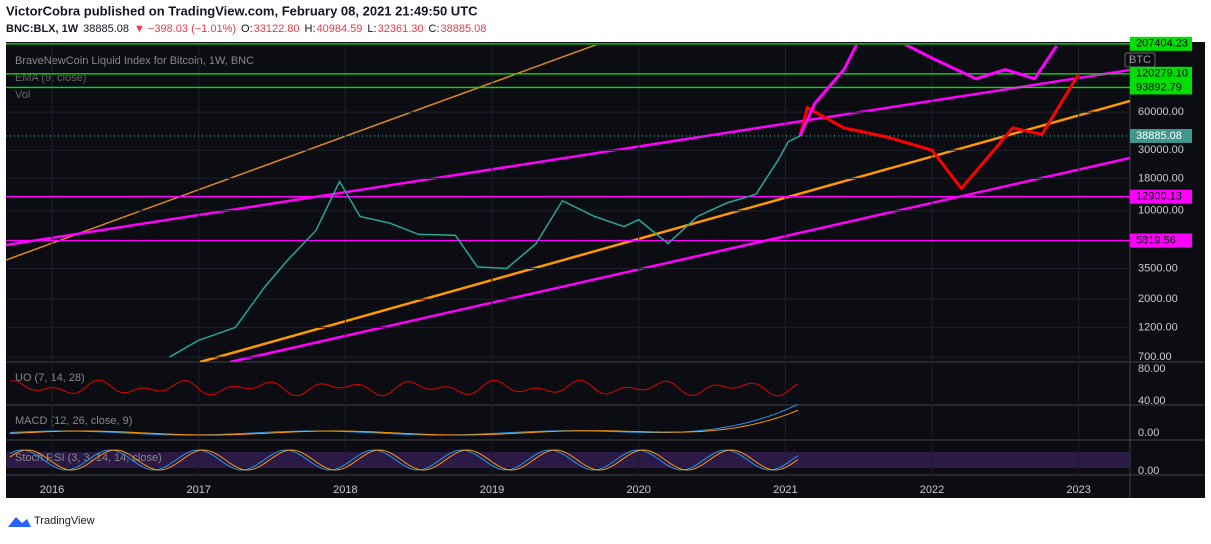 The image size is (1211, 544). Describe the element at coordinates (371, 29) in the screenshot. I see `header-low-label: L:` at that location.